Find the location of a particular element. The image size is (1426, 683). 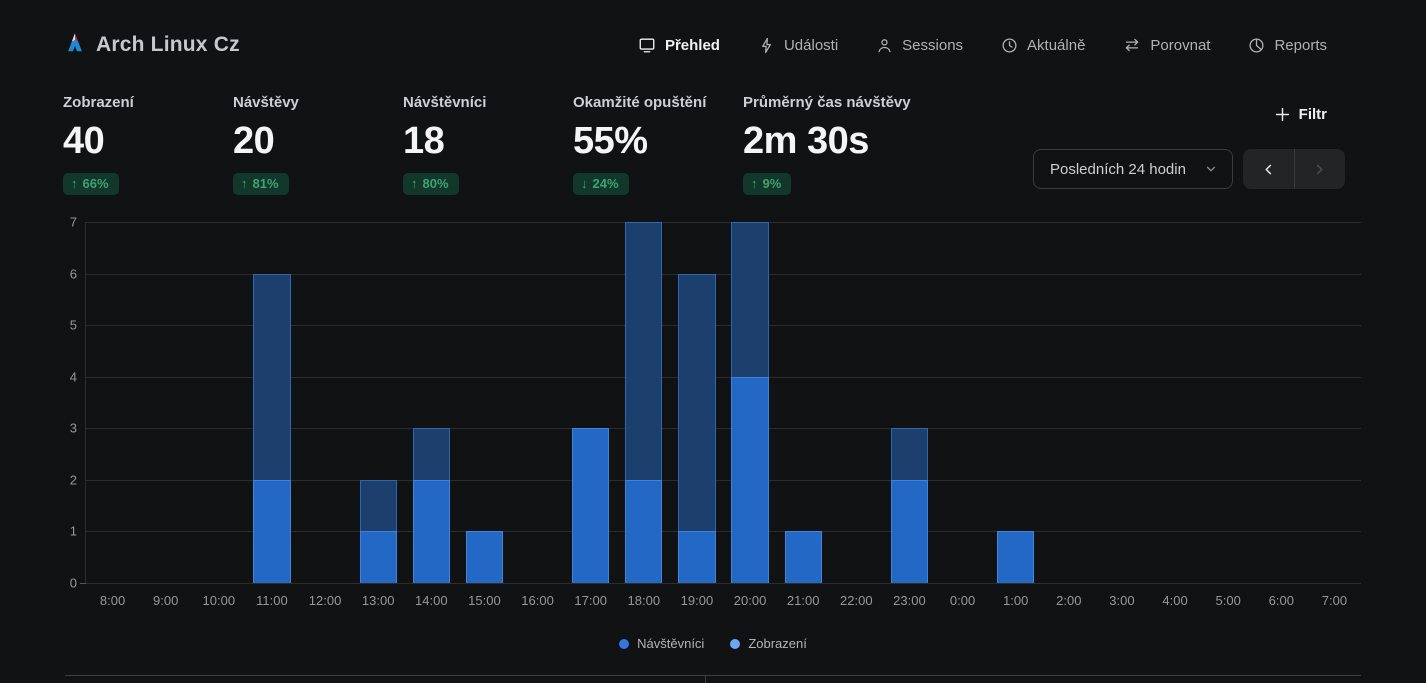

column-divider is located at coordinates (705, 679).